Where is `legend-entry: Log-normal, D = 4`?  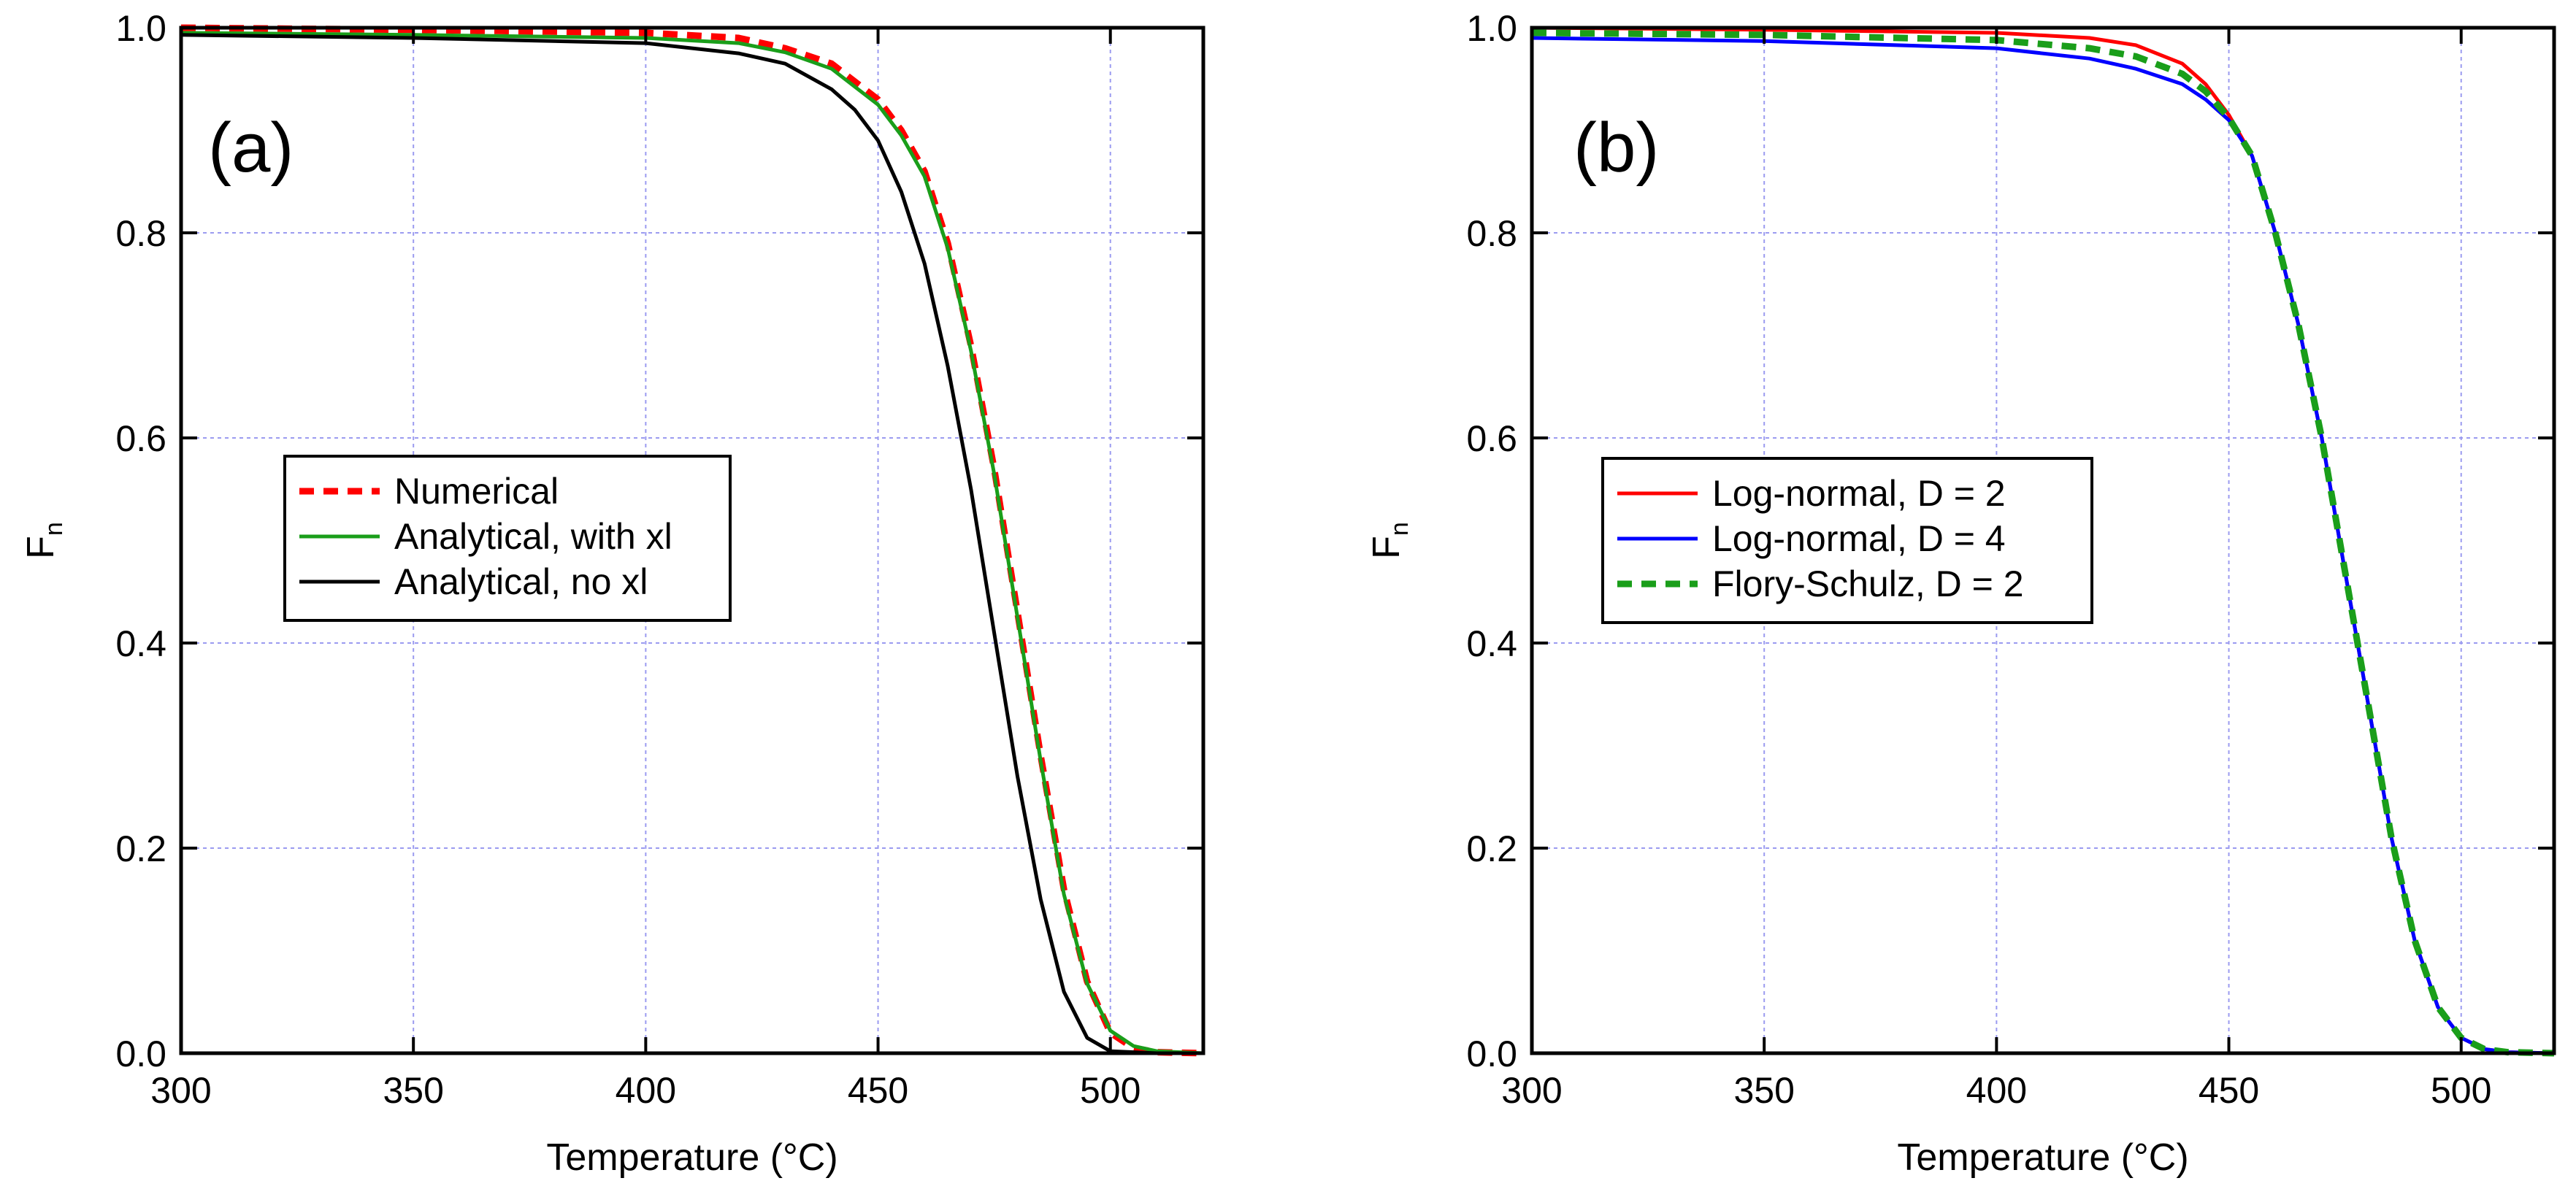 legend-entry: Log-normal, D = 4 is located at coordinates (1859, 538).